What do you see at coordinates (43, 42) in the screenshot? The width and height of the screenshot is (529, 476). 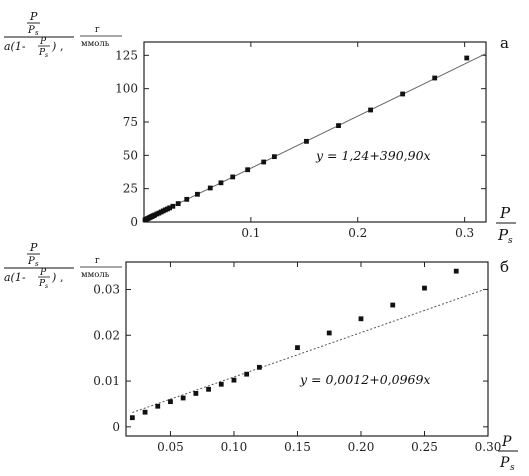 I see `chart-a-ylabel-den-frac-top: P` at bounding box center [43, 42].